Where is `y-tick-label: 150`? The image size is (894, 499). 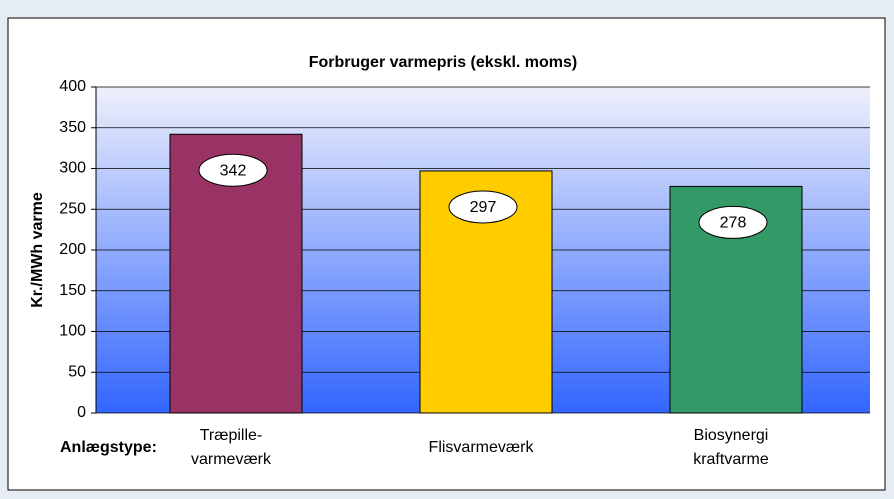 y-tick-label: 150 is located at coordinates (72, 290).